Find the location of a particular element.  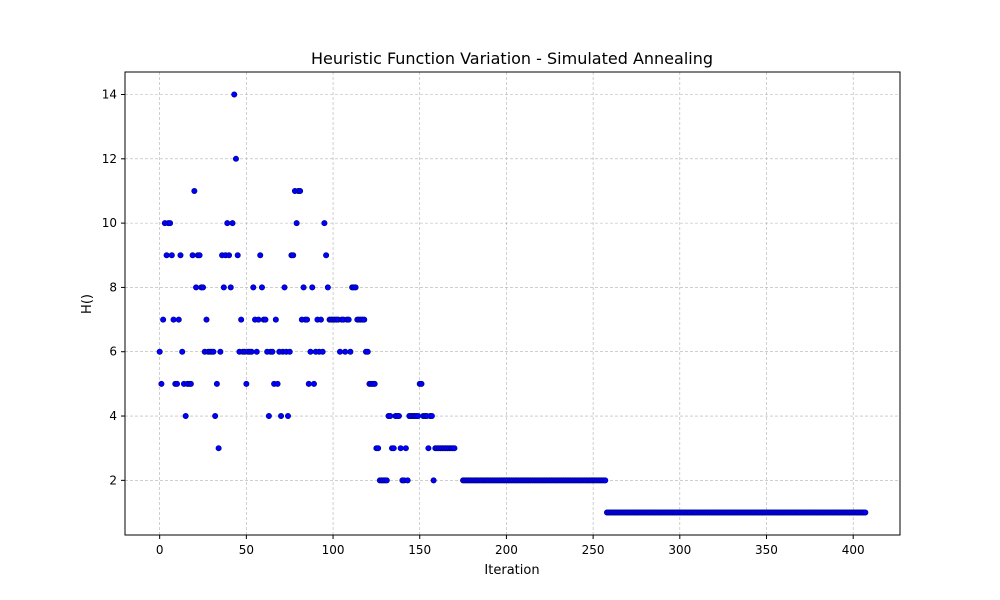

y-tick-label: 6 is located at coordinates (113, 352).